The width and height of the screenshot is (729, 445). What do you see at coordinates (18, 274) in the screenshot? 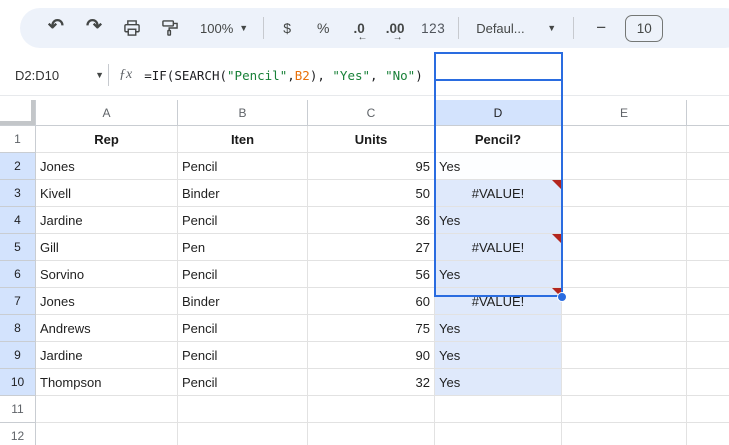
I see `row-header-6: 6` at bounding box center [18, 274].